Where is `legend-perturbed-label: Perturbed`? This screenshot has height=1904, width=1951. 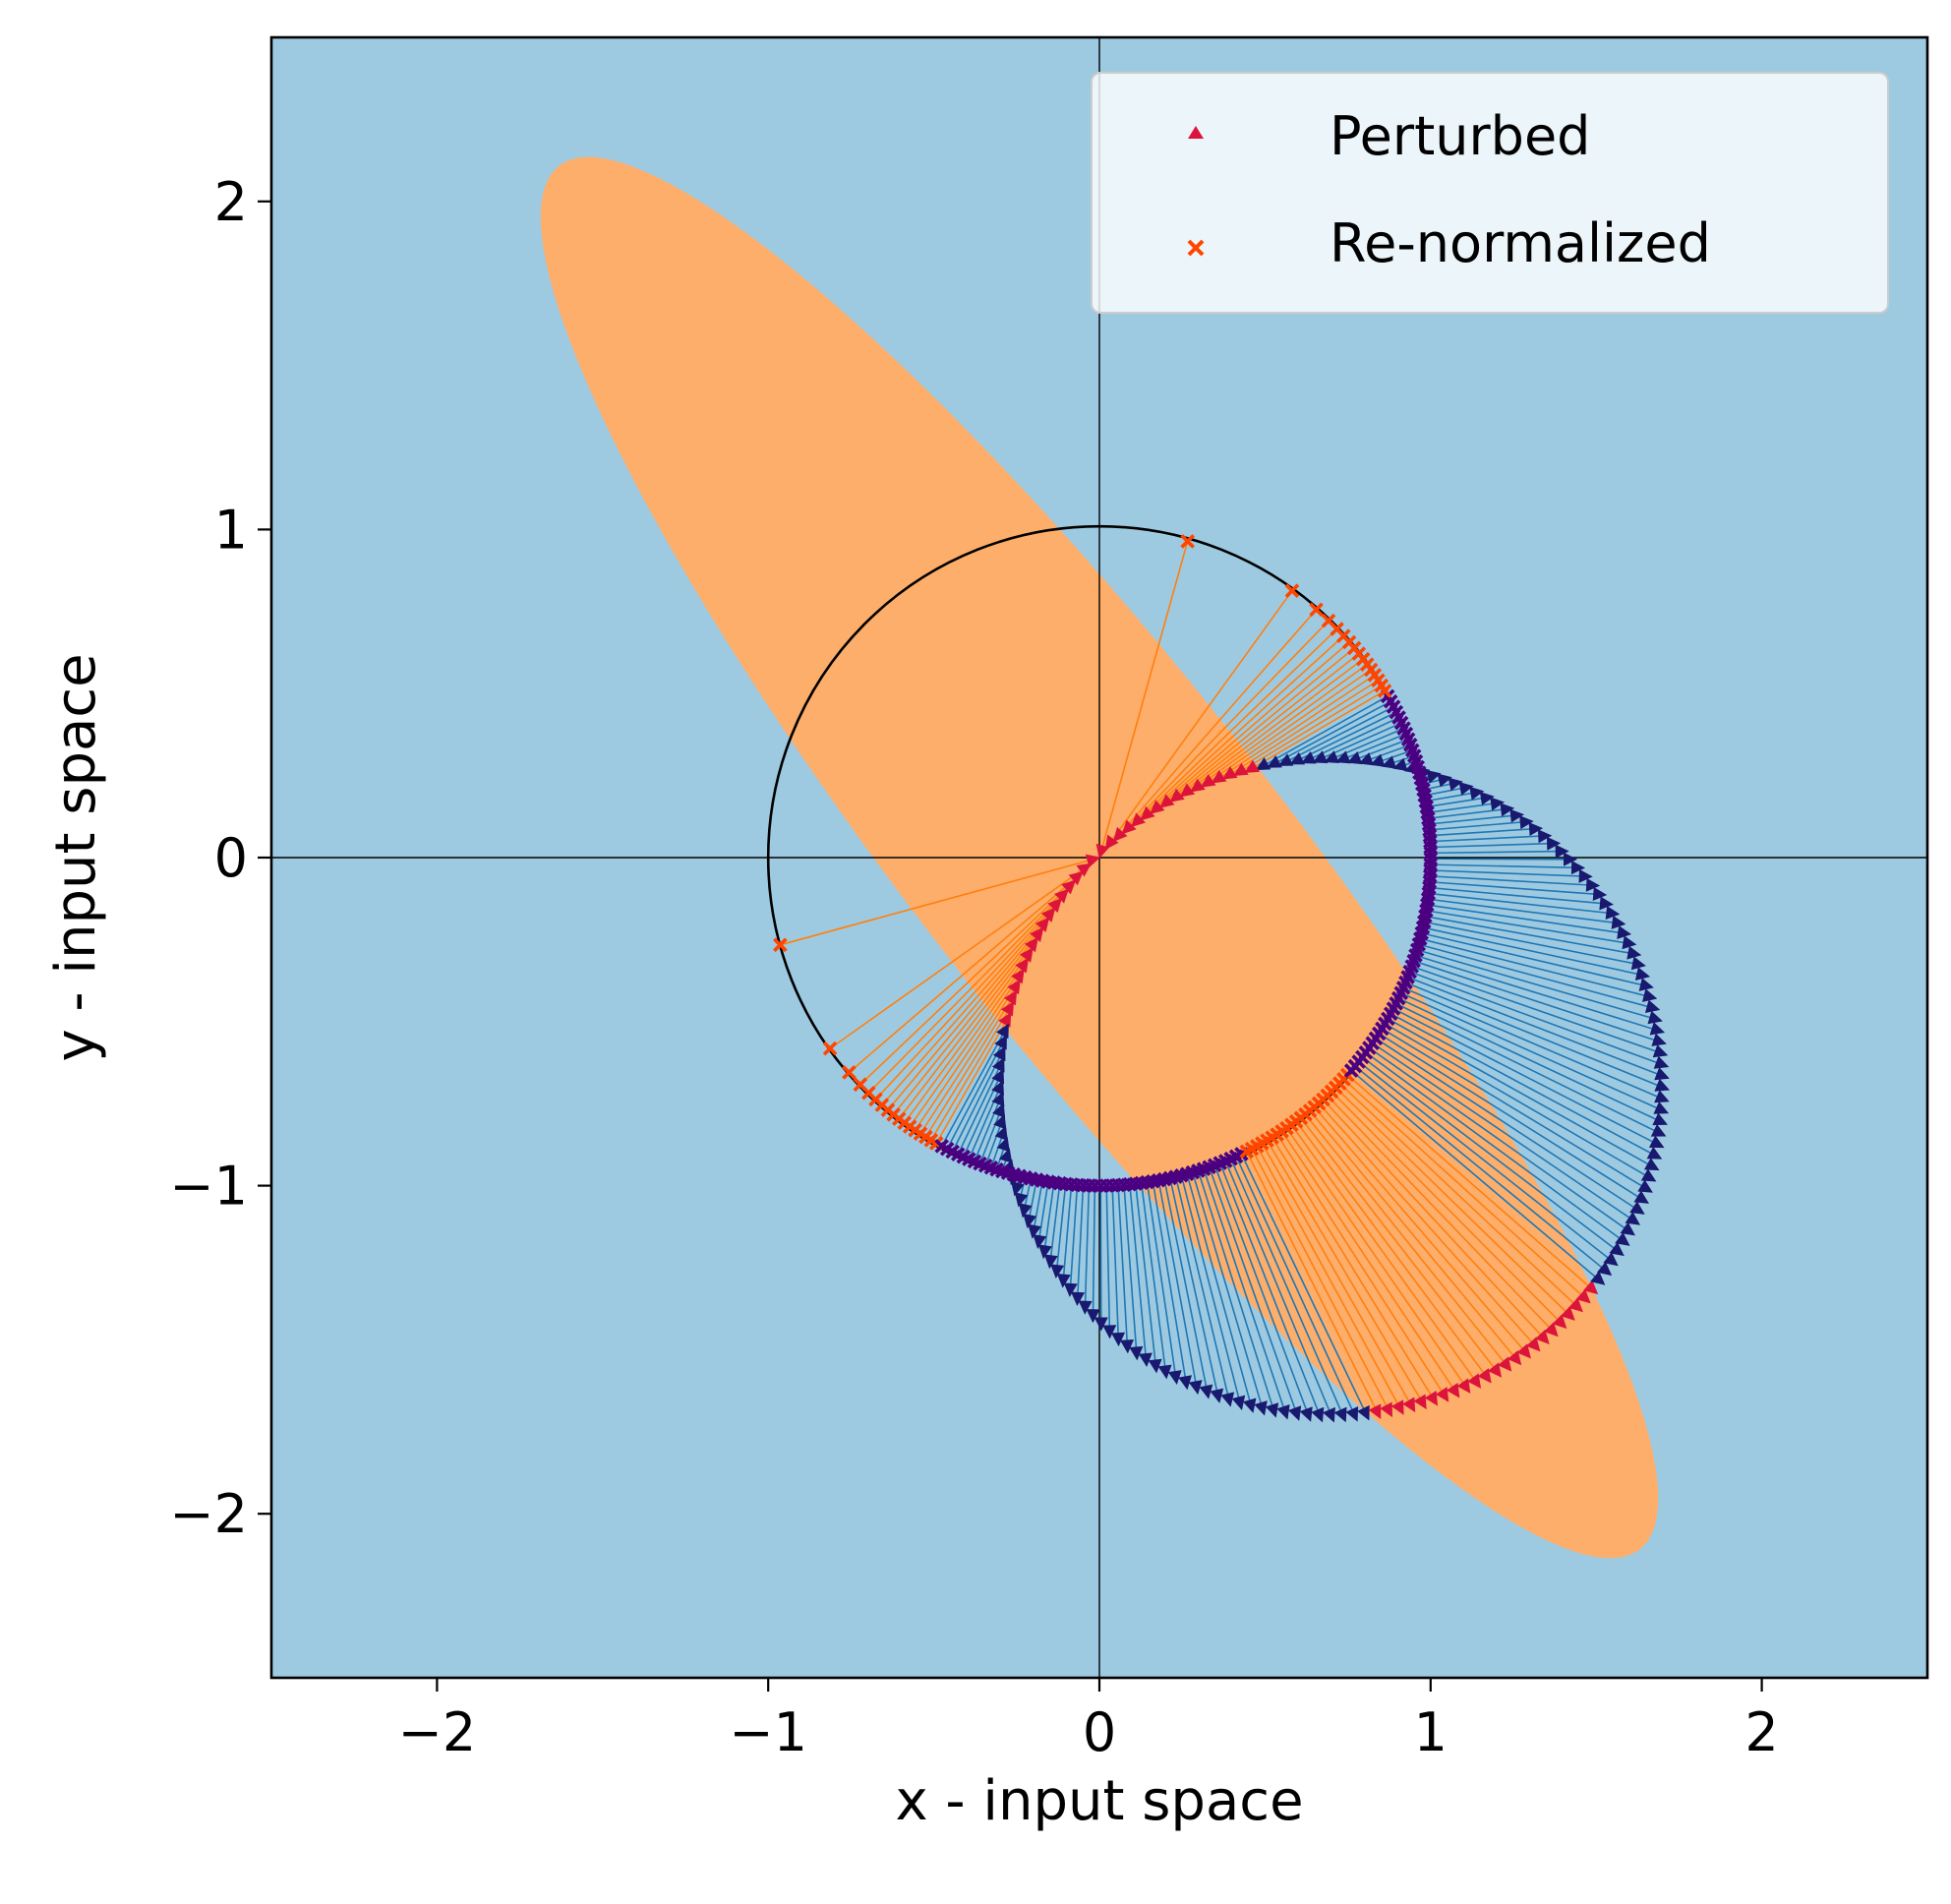 legend-perturbed-label: Perturbed is located at coordinates (1460, 136).